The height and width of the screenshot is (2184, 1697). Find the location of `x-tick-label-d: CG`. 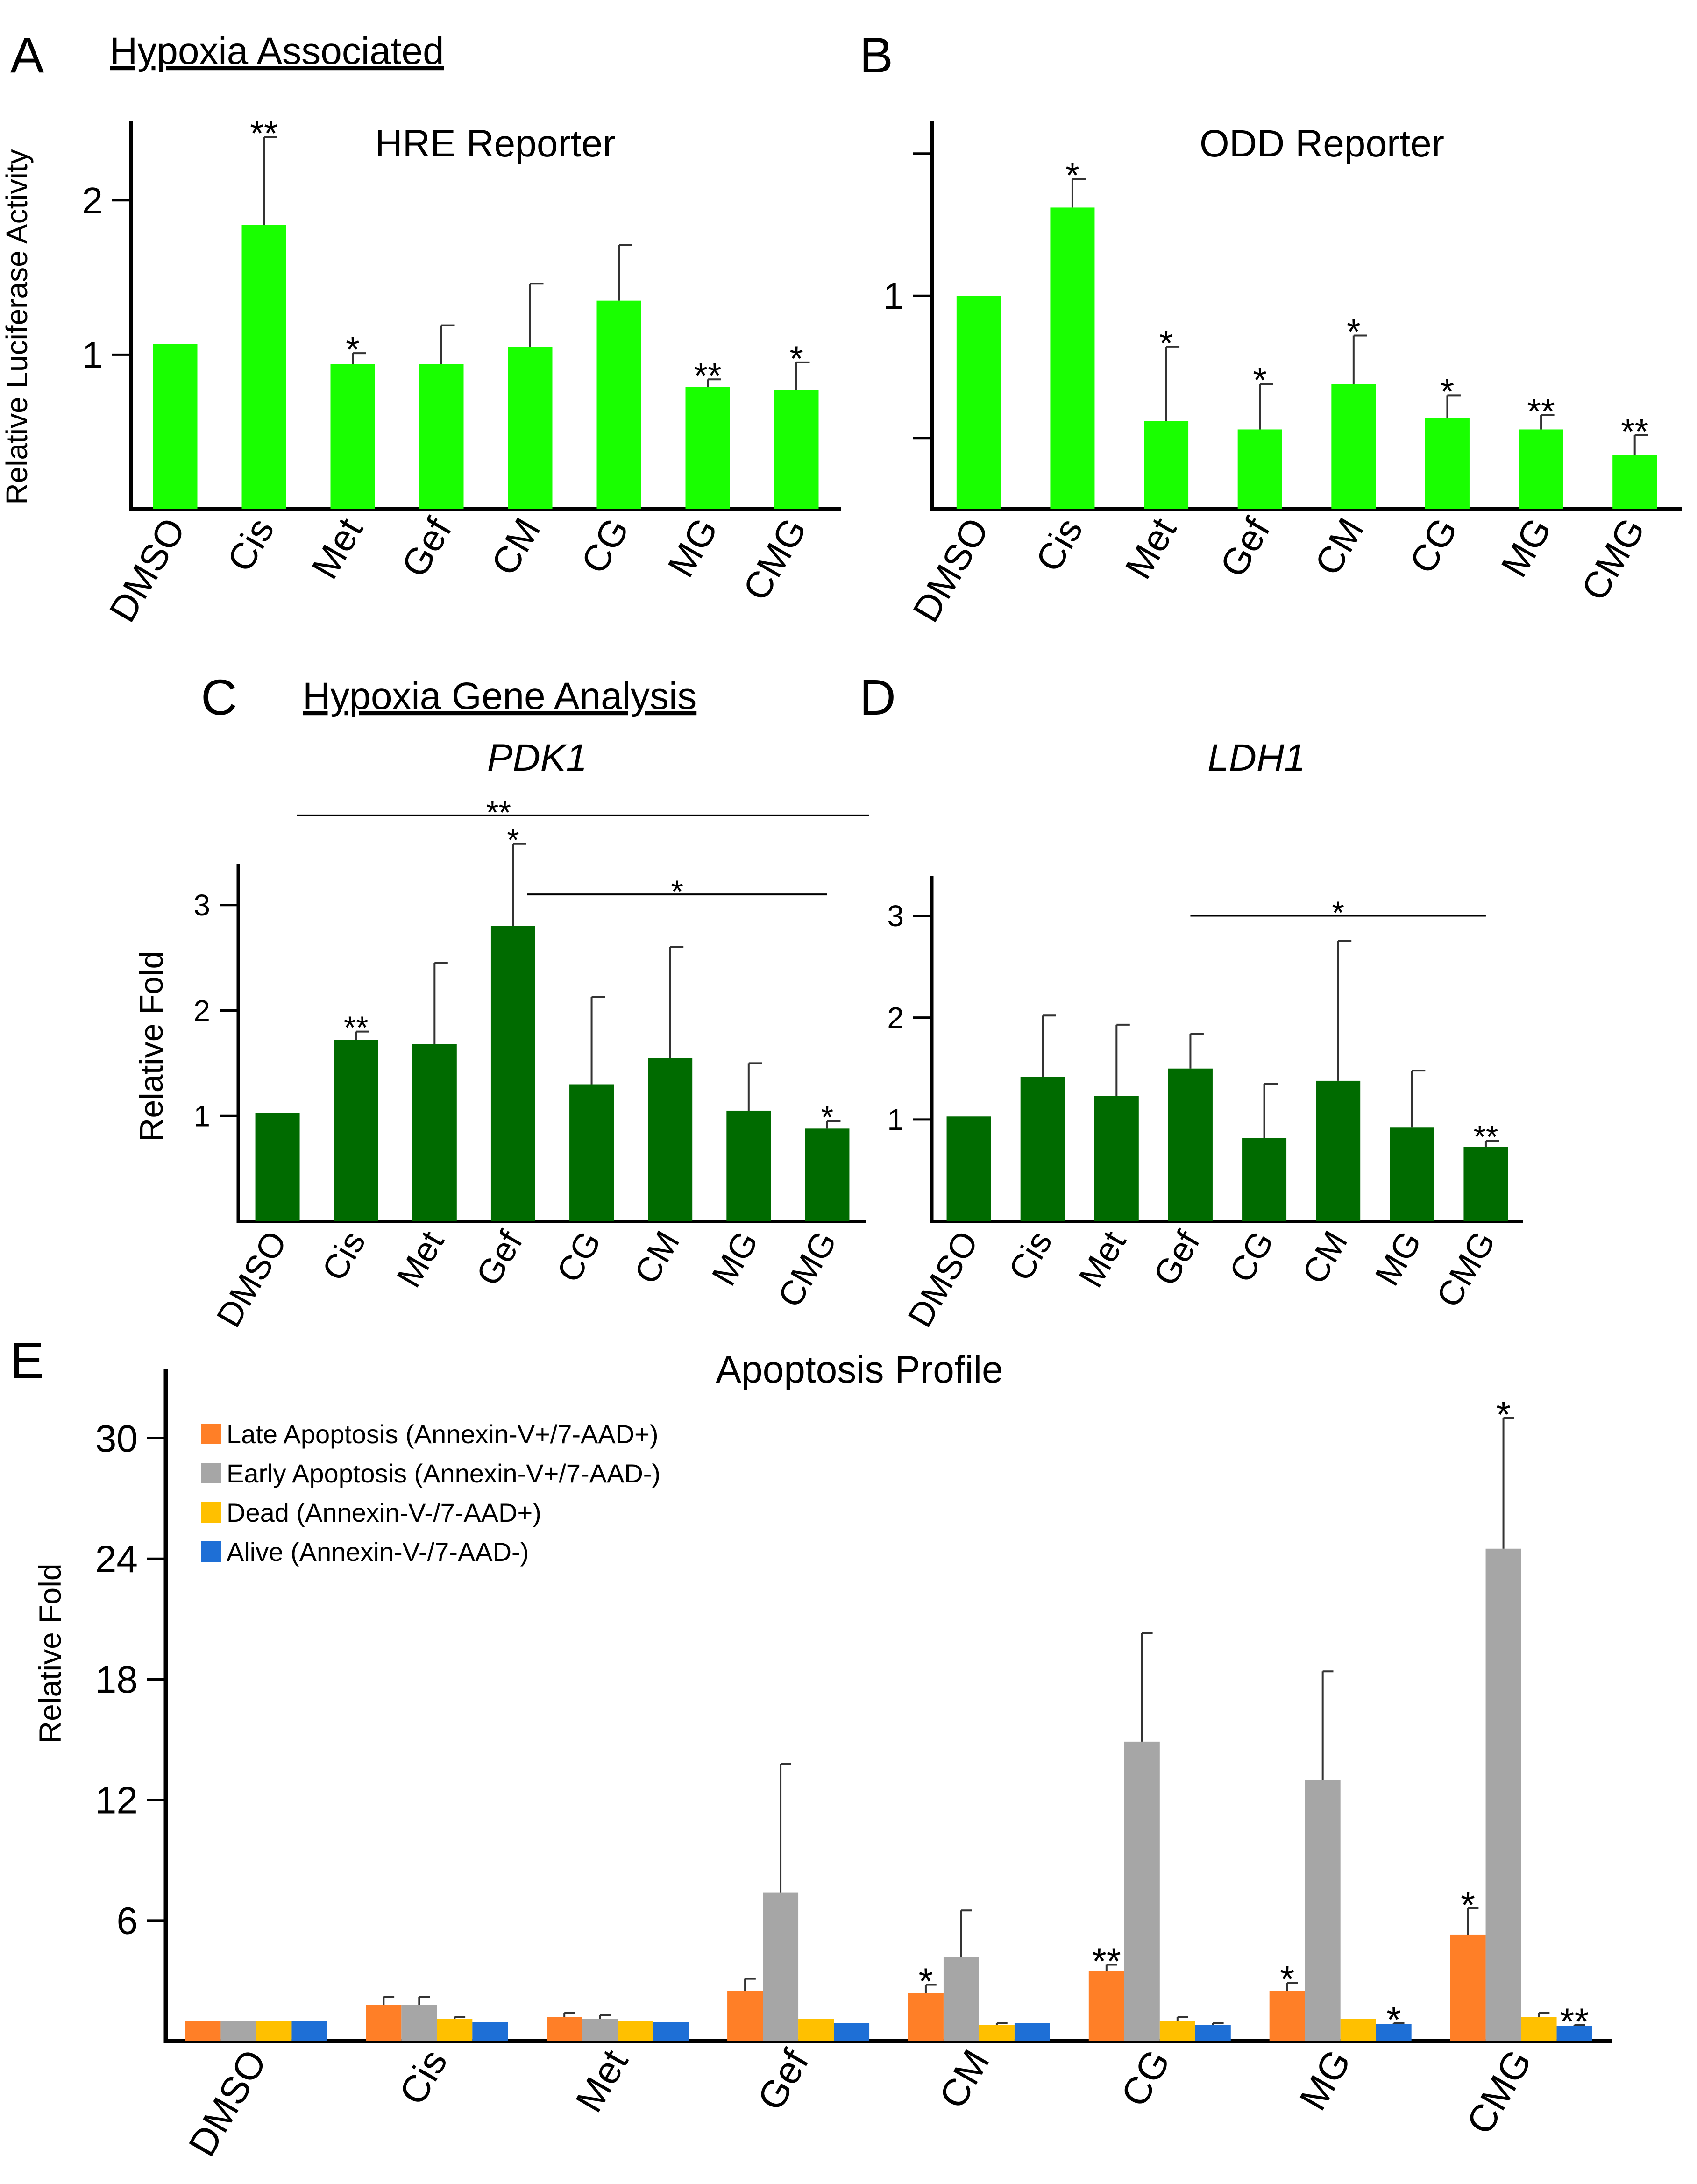

x-tick-label-d: CG is located at coordinates (1251, 1257).